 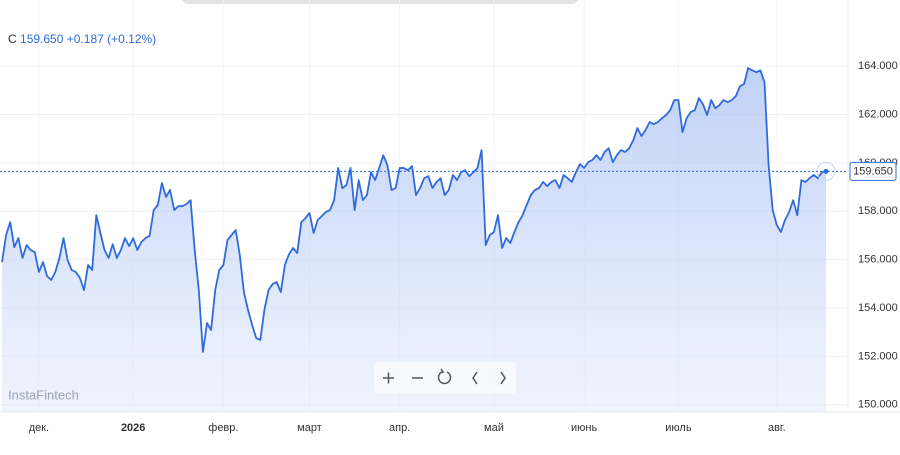 I want to click on x-tick-label: авг., so click(x=777, y=428).